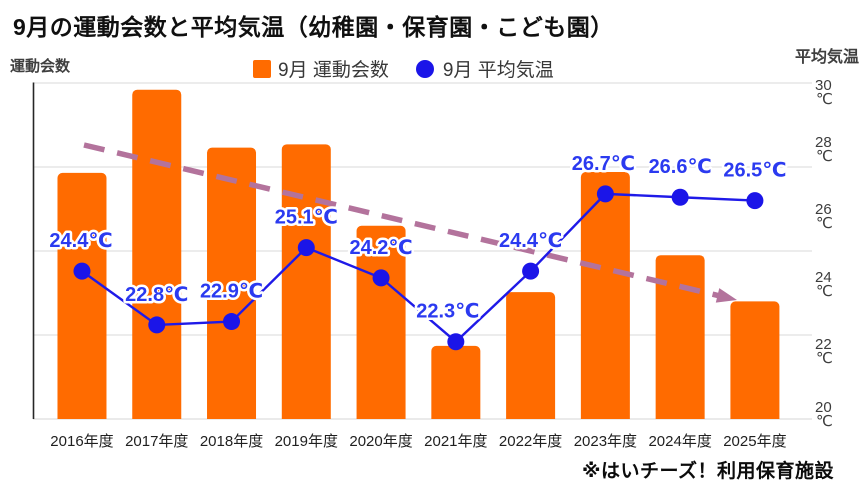  I want to click on tick-value: 24, so click(823, 277).